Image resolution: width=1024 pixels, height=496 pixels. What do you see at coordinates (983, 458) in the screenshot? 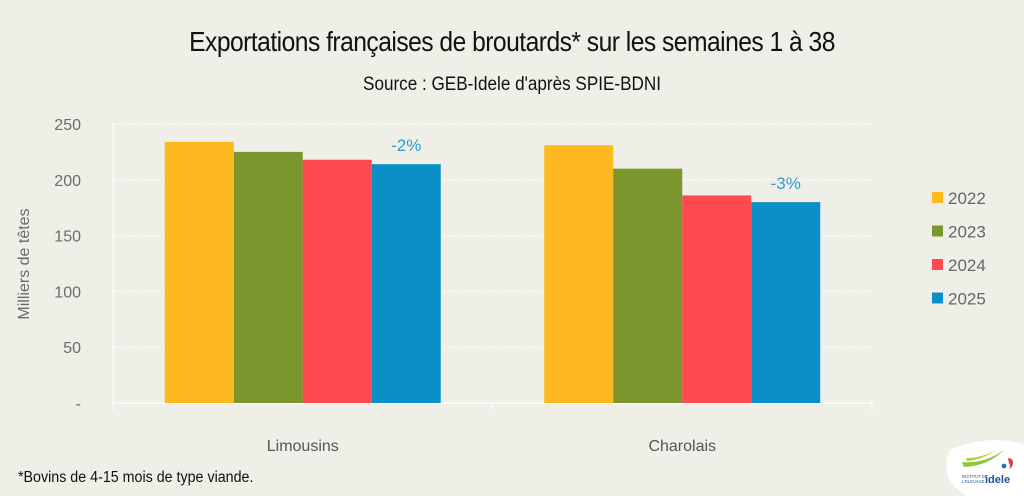
I see `logo-swoosh-icon` at bounding box center [983, 458].